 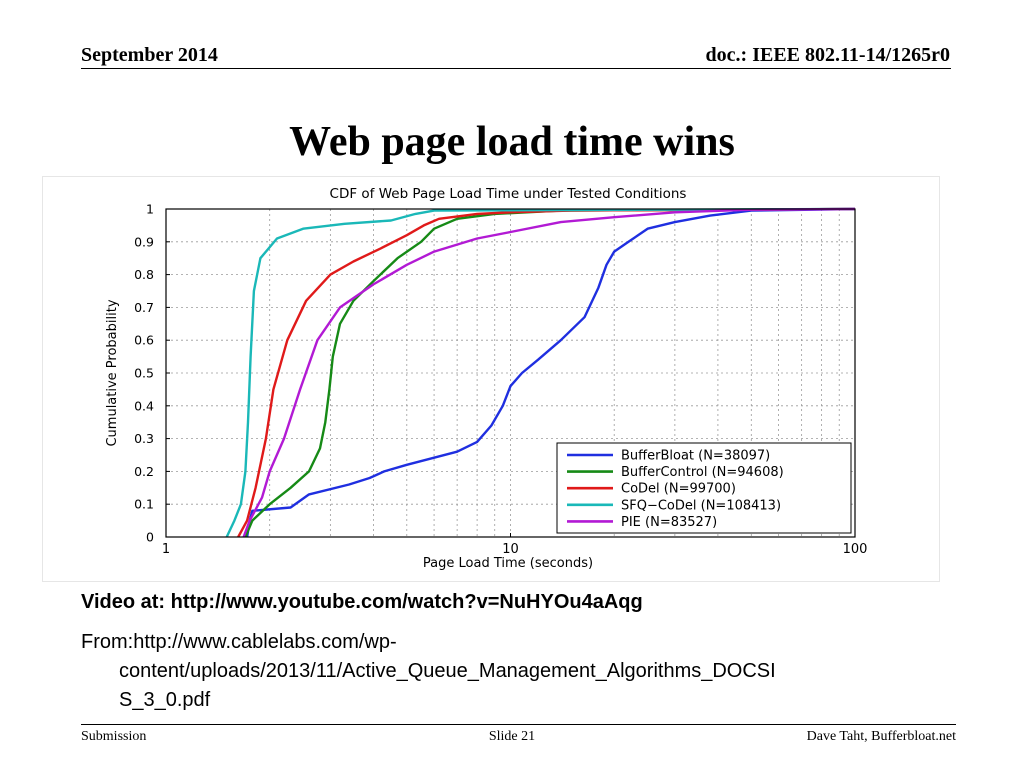 What do you see at coordinates (701, 505) in the screenshot?
I see `legend-label-4: SFQ−CoDel (N=108413)` at bounding box center [701, 505].